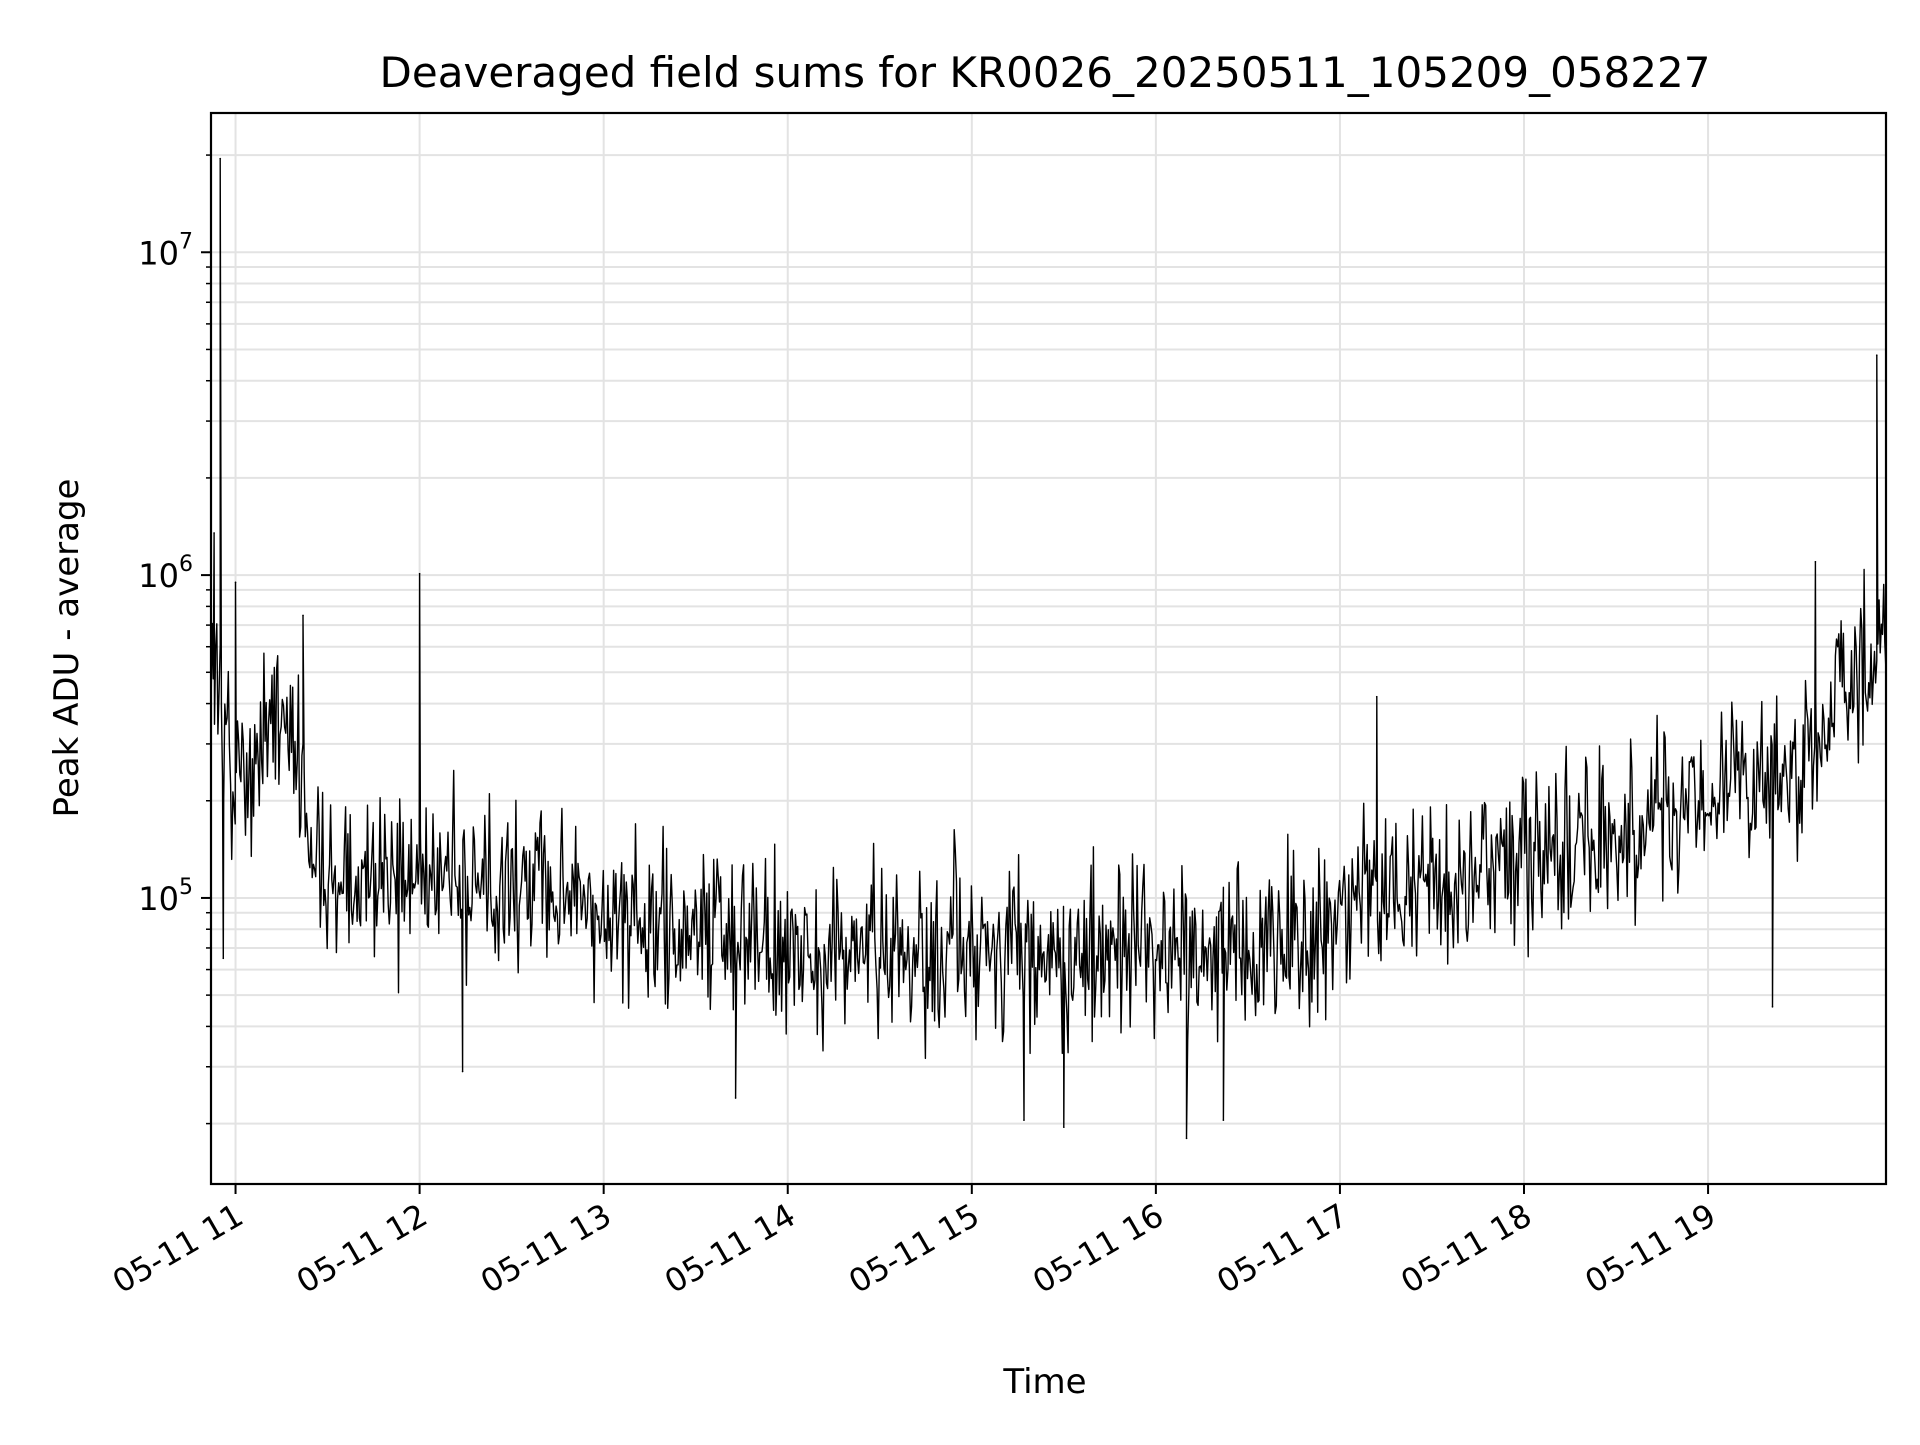 The image size is (1920, 1445). Describe the element at coordinates (67, 648) in the screenshot. I see `y-axis-label: Peak ADU - average` at that location.